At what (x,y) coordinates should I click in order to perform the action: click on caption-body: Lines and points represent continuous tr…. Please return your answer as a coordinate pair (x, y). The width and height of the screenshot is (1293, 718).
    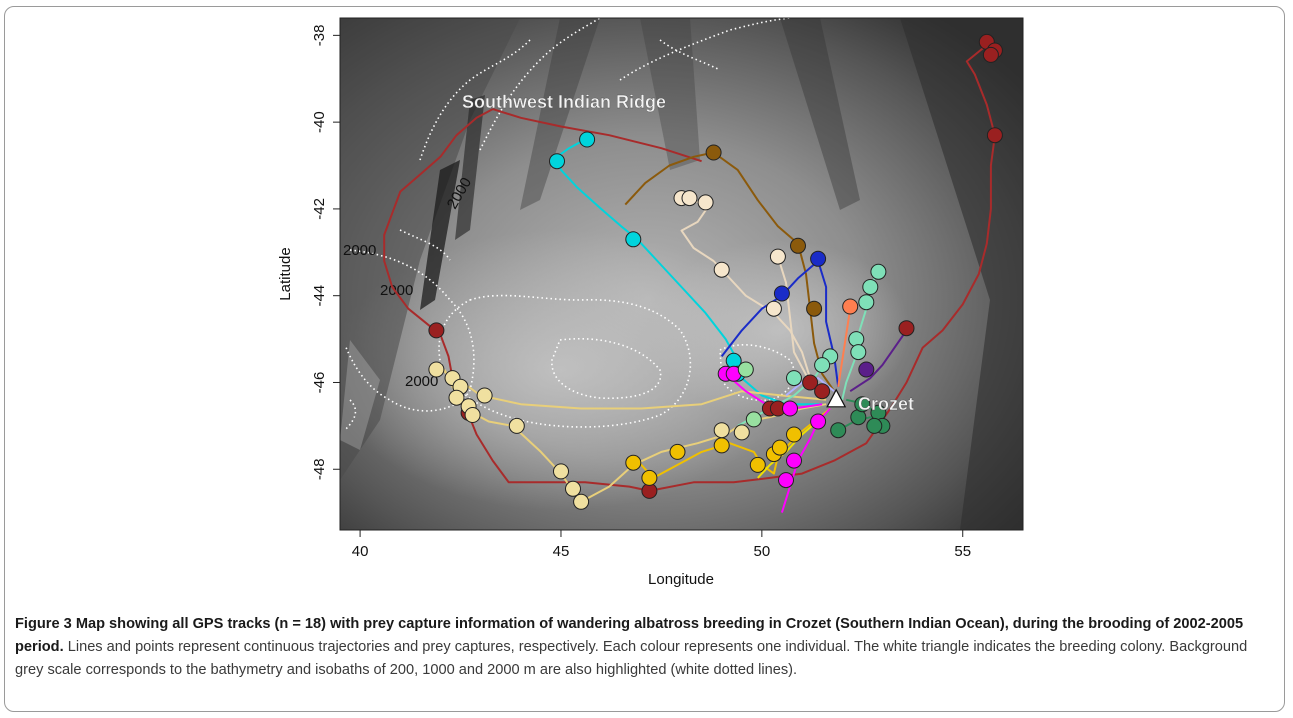
    Looking at the image, I should click on (631, 658).